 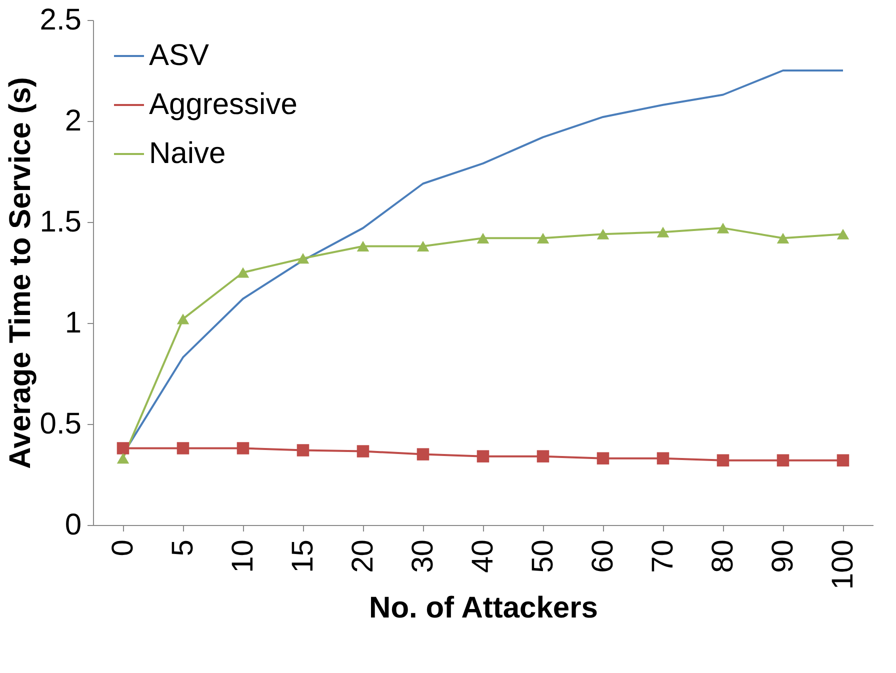 I want to click on x-tick-label: 0, so click(x=123, y=548).